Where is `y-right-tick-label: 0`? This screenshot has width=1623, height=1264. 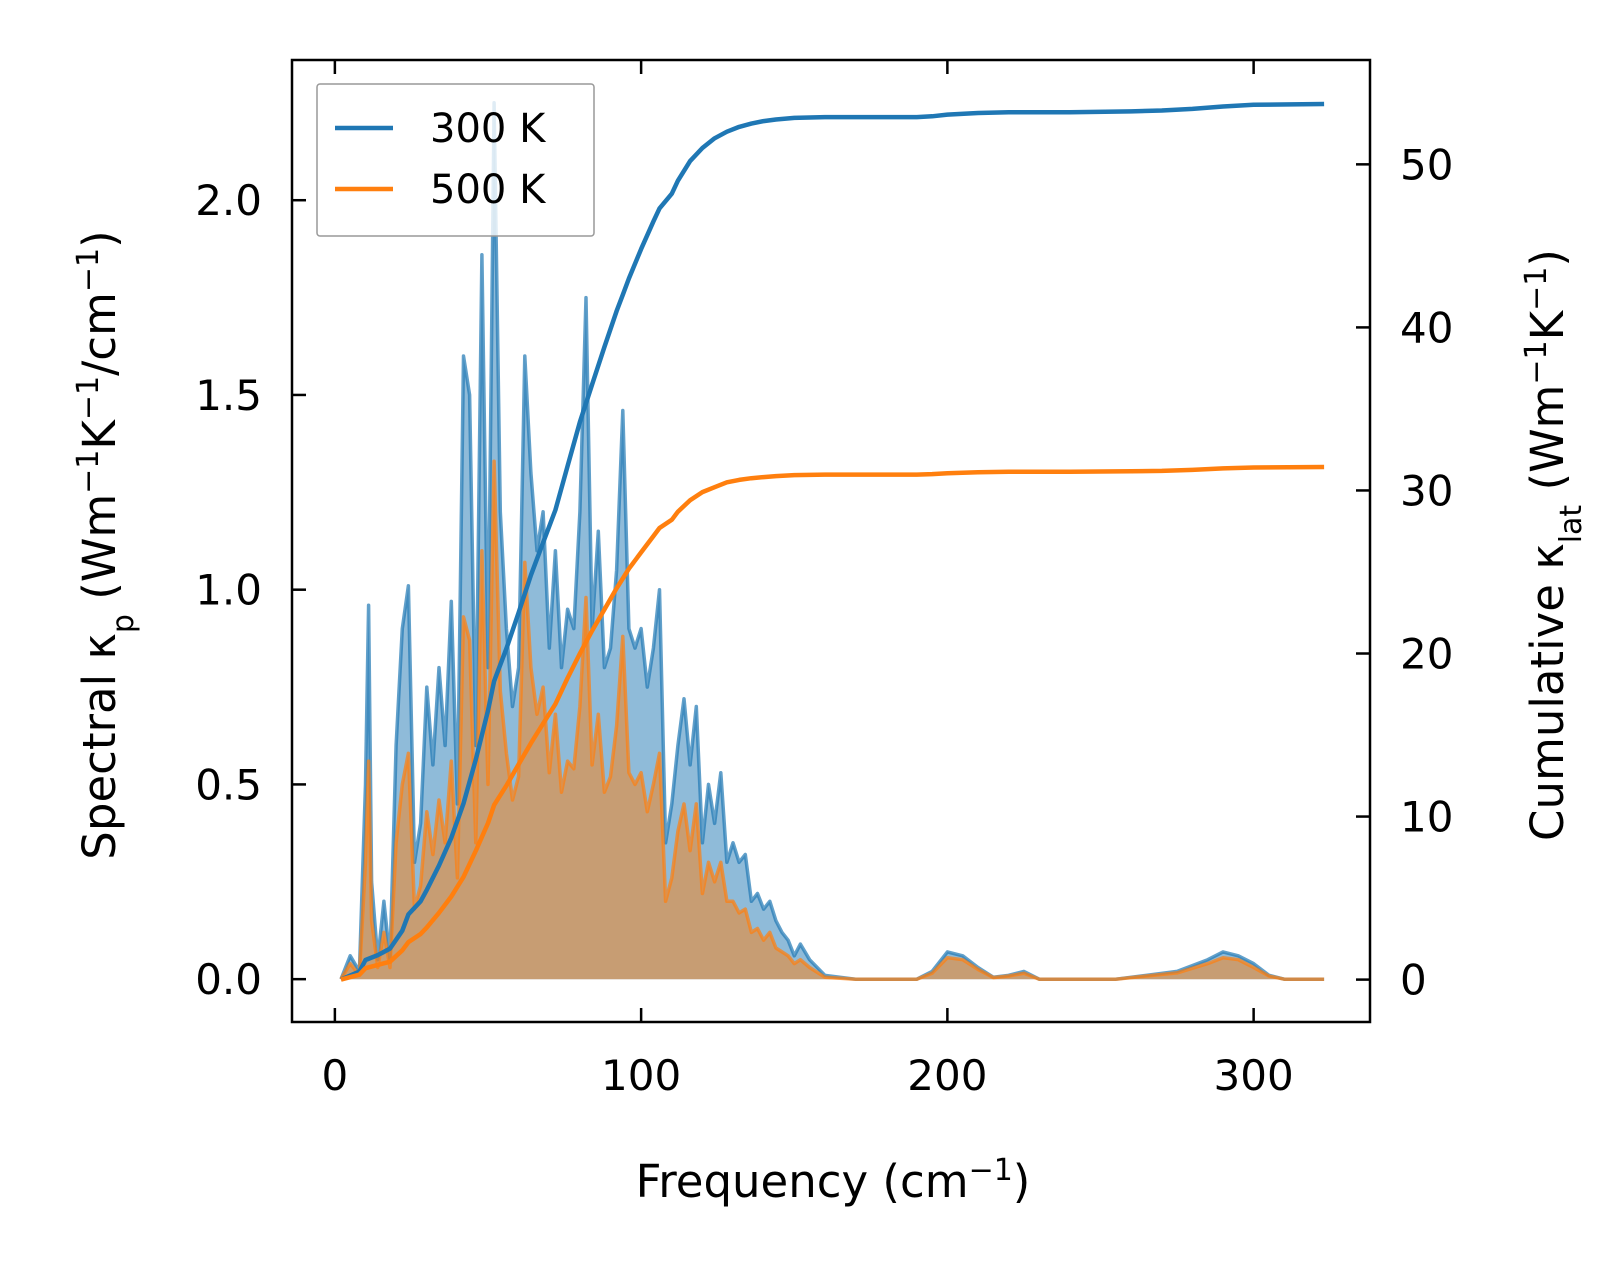
y-right-tick-label: 0 is located at coordinates (1413, 980).